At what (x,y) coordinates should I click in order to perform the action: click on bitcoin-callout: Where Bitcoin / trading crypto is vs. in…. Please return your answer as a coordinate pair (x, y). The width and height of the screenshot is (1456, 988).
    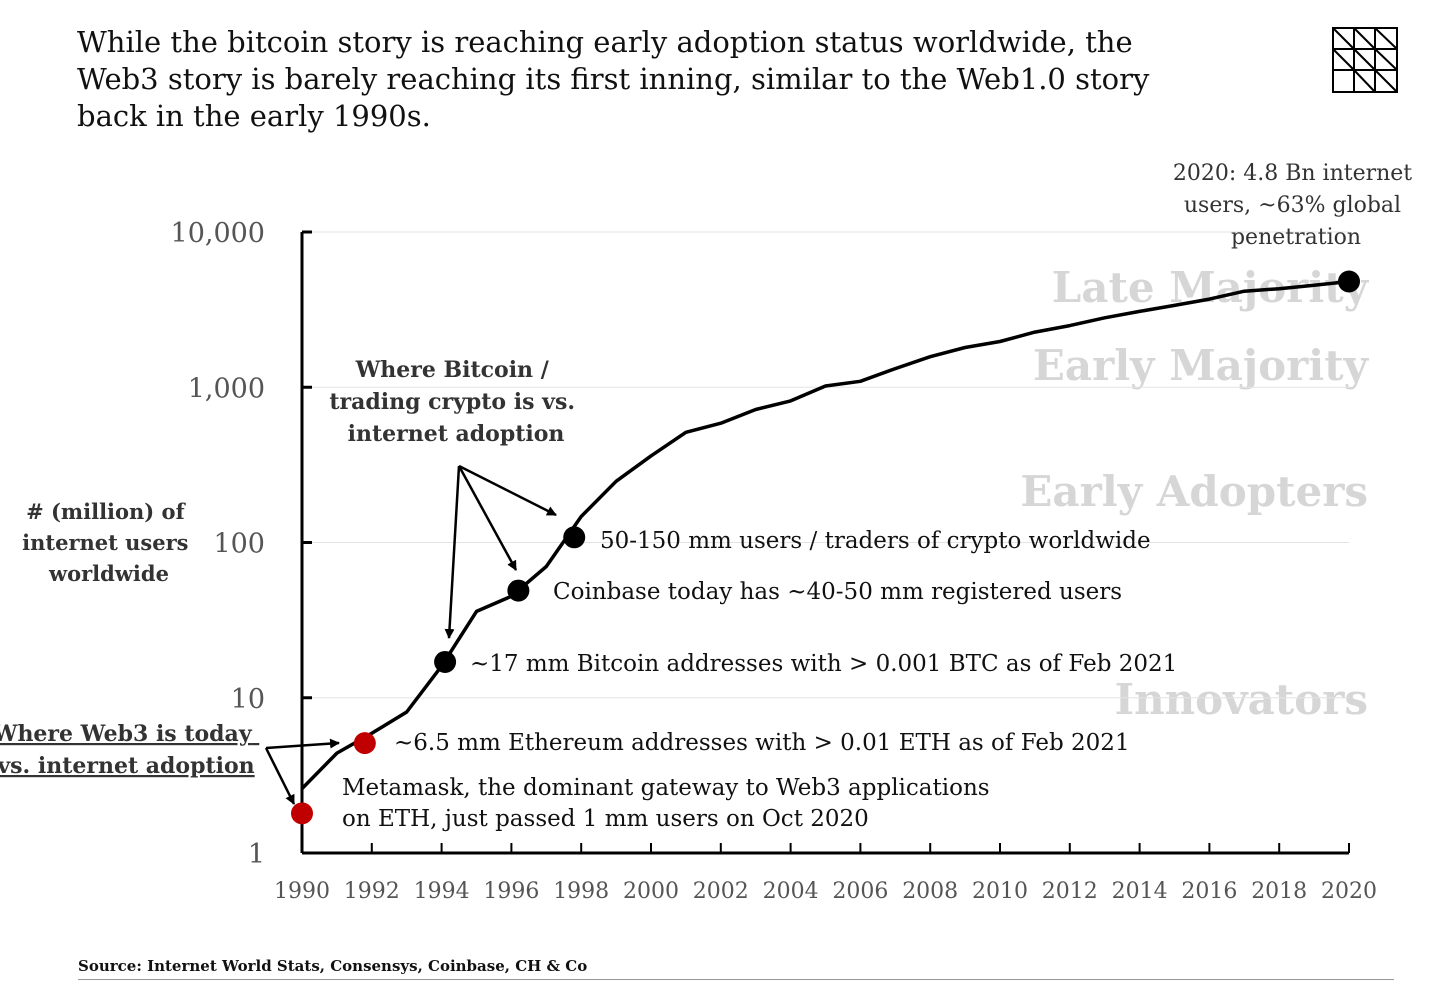
    Looking at the image, I should click on (455, 402).